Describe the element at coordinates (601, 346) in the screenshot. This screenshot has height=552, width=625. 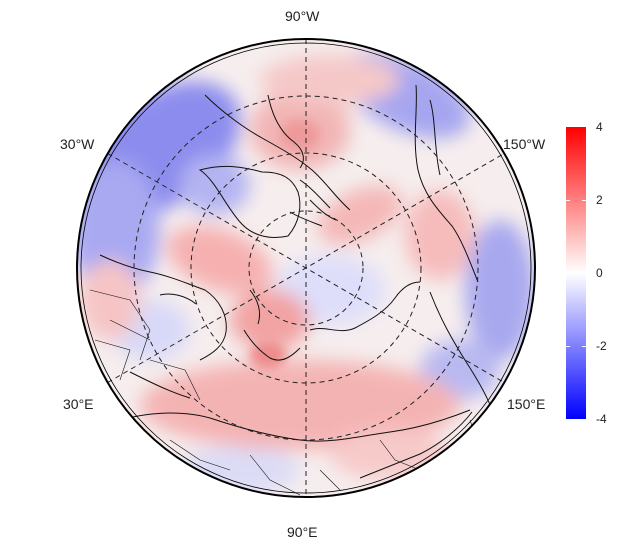
I see `colorbar-tick-label: -2` at that location.